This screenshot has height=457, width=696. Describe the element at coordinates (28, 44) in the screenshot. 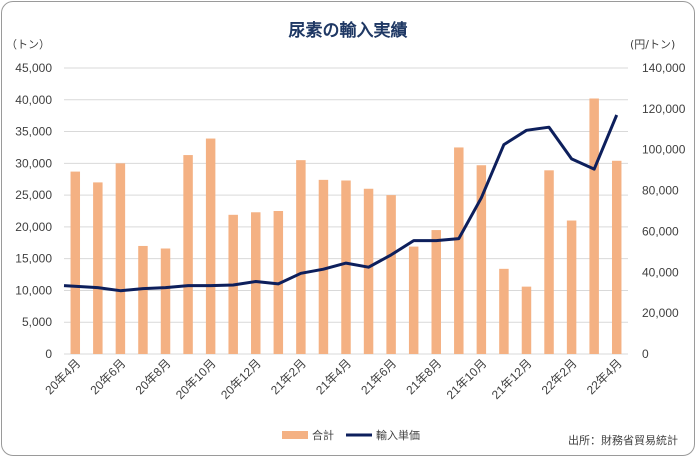

I see `left-axis-unit: （トン）` at that location.